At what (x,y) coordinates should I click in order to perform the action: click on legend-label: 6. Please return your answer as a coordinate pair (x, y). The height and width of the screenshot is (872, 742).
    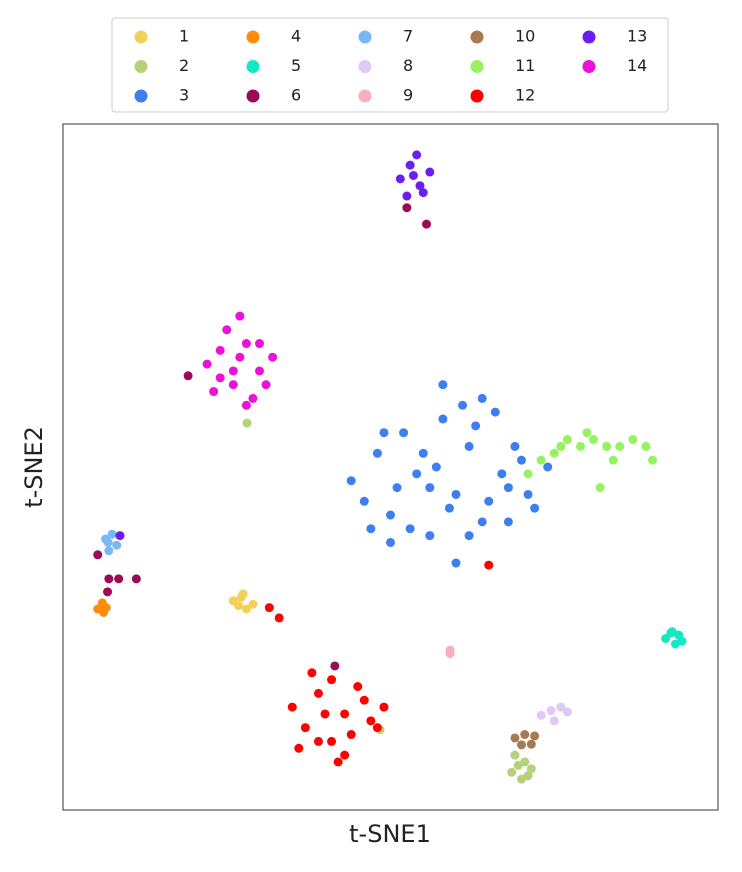
    Looking at the image, I should click on (296, 95).